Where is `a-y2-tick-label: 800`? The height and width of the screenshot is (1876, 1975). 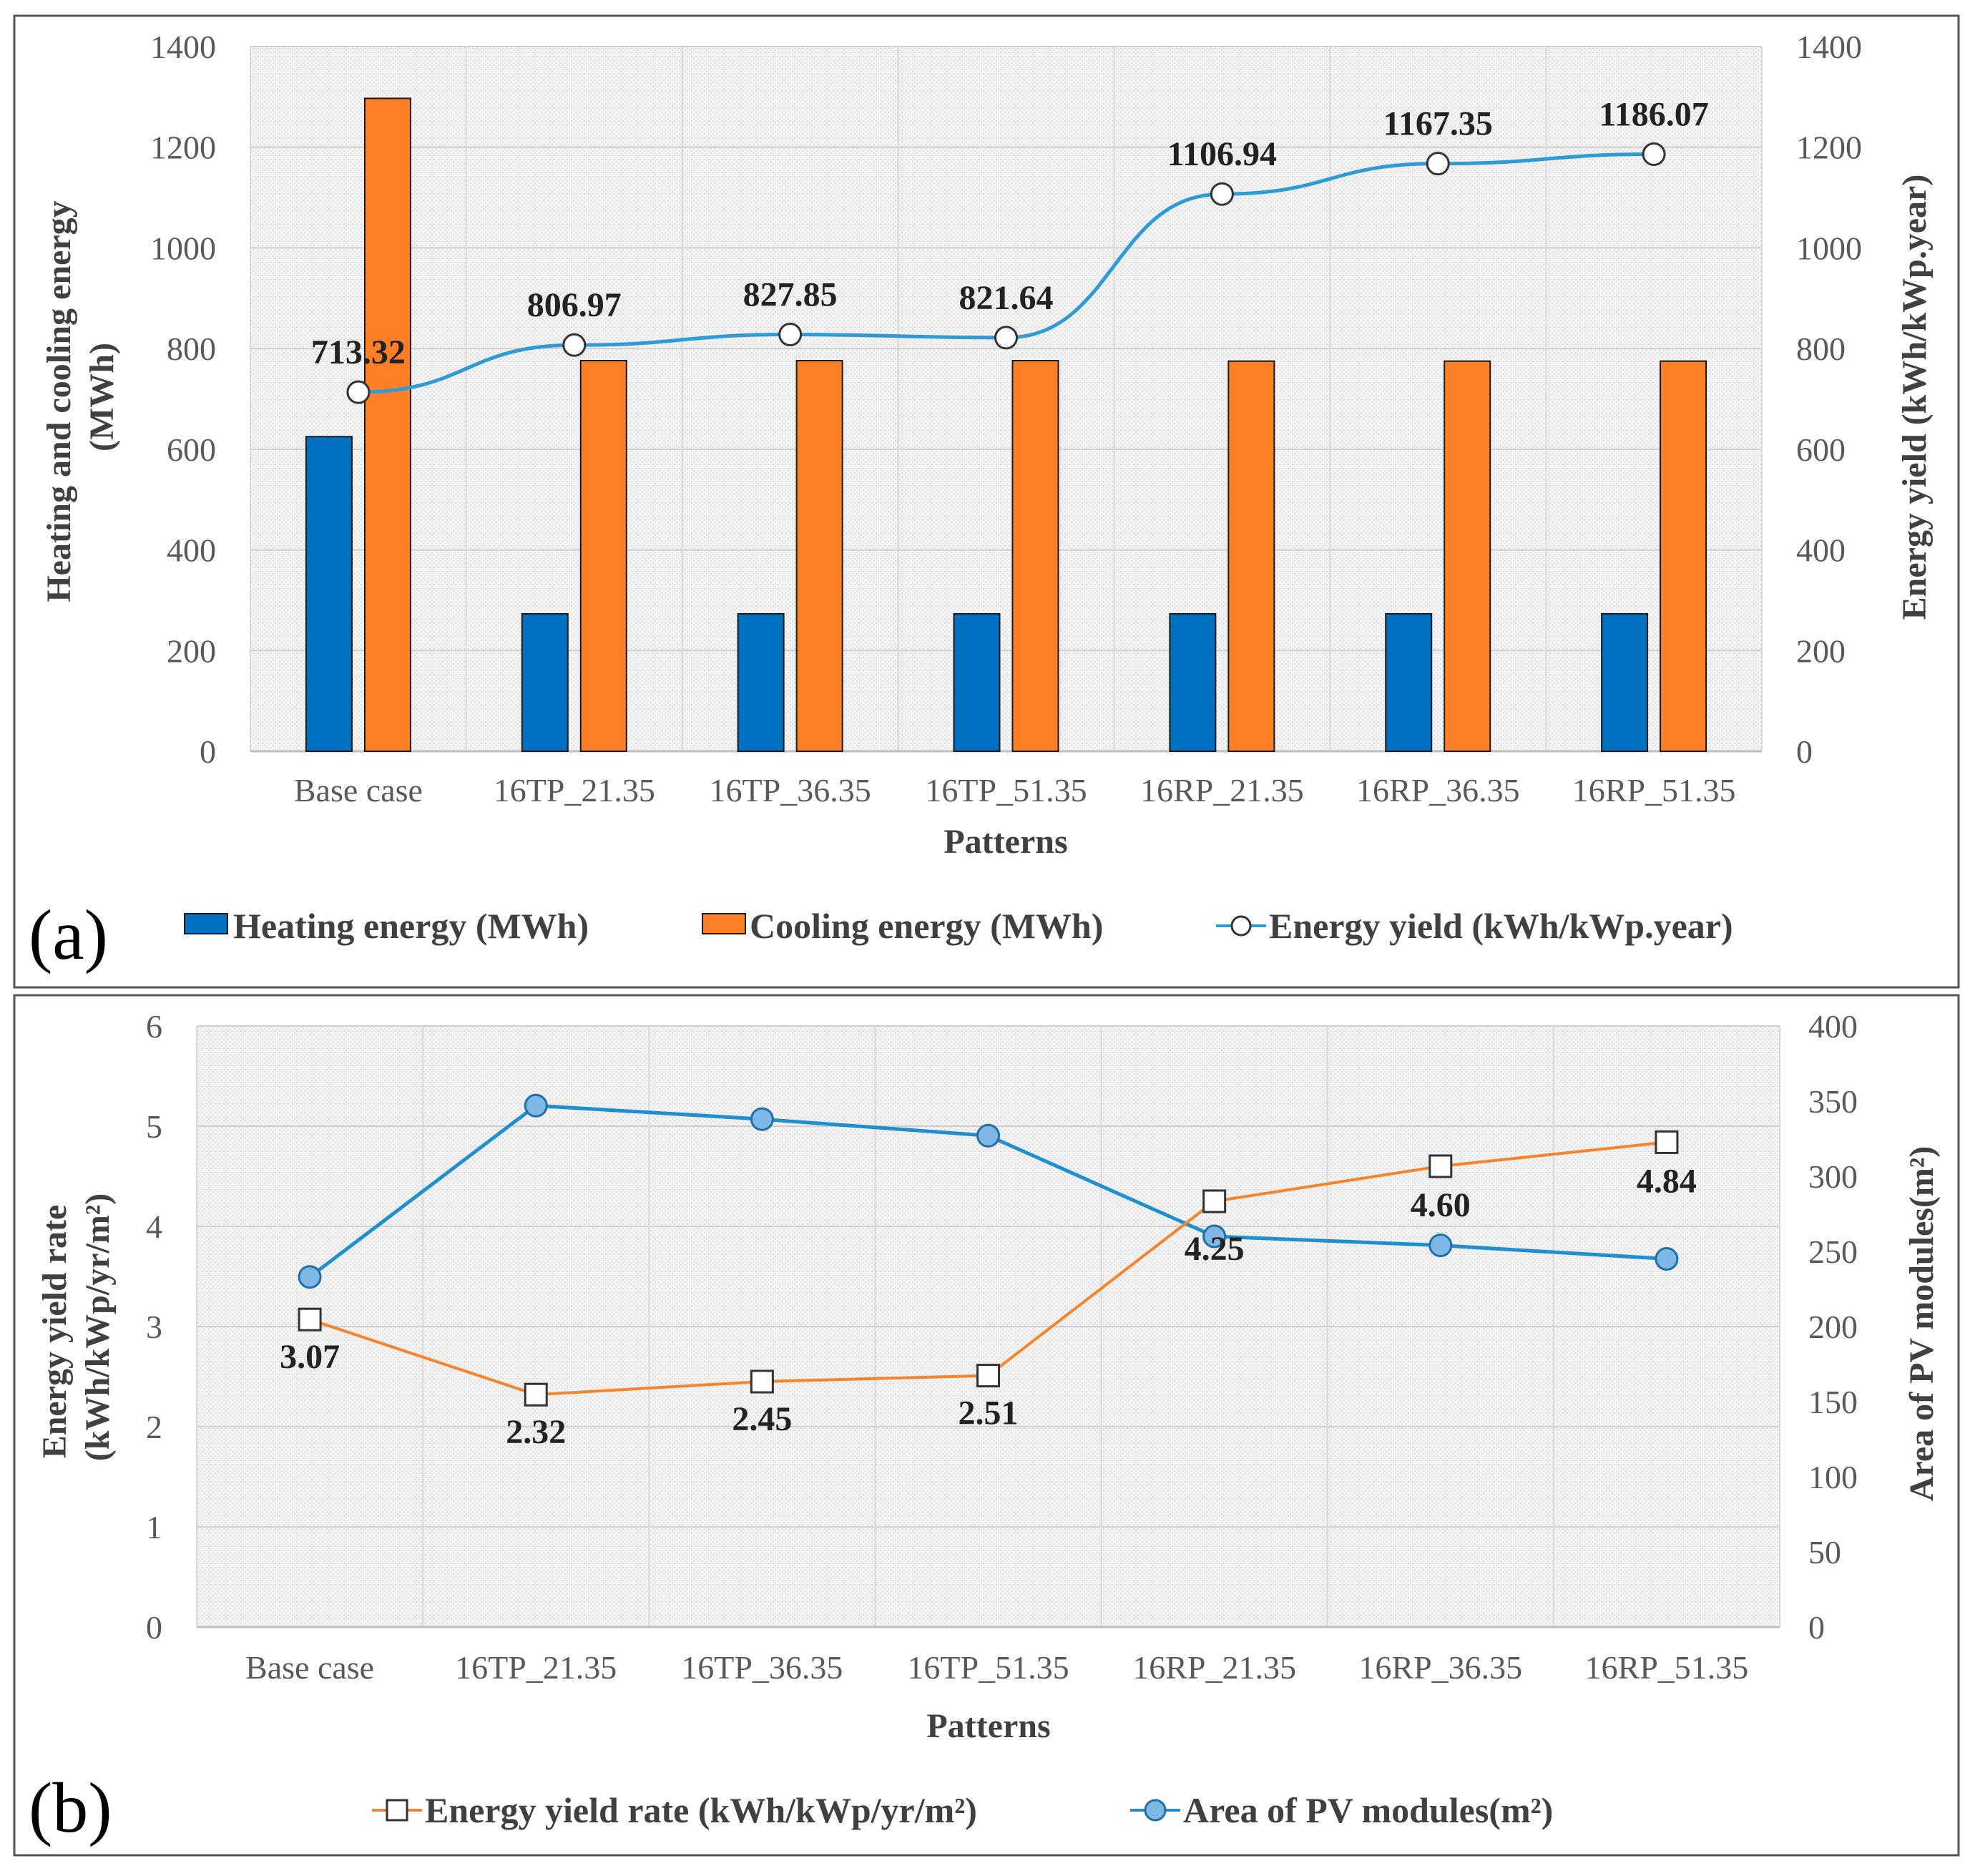 a-y2-tick-label: 800 is located at coordinates (1821, 349).